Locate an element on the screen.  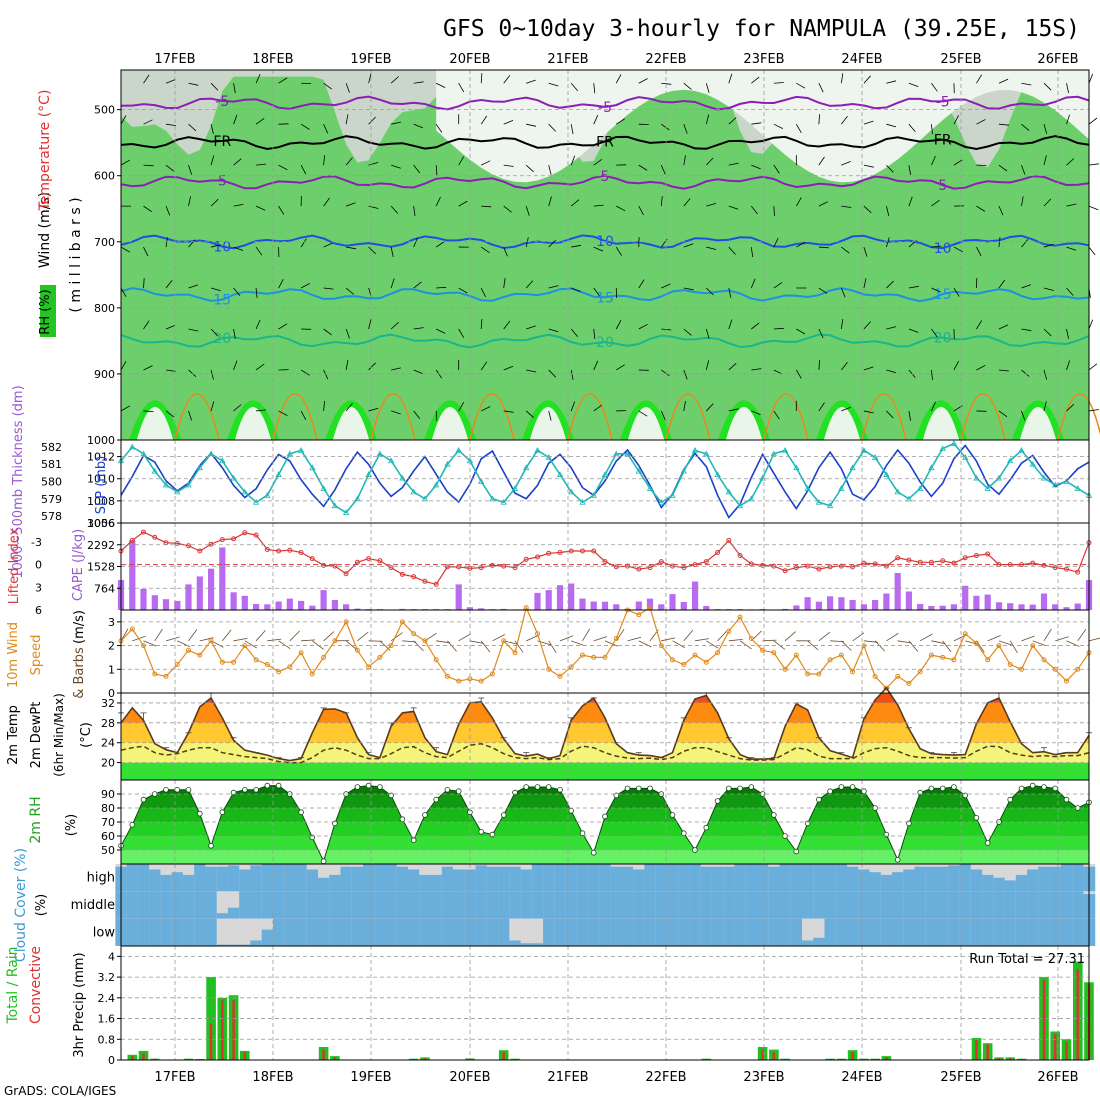
date-label-top: 23FEB is located at coordinates (763, 59).